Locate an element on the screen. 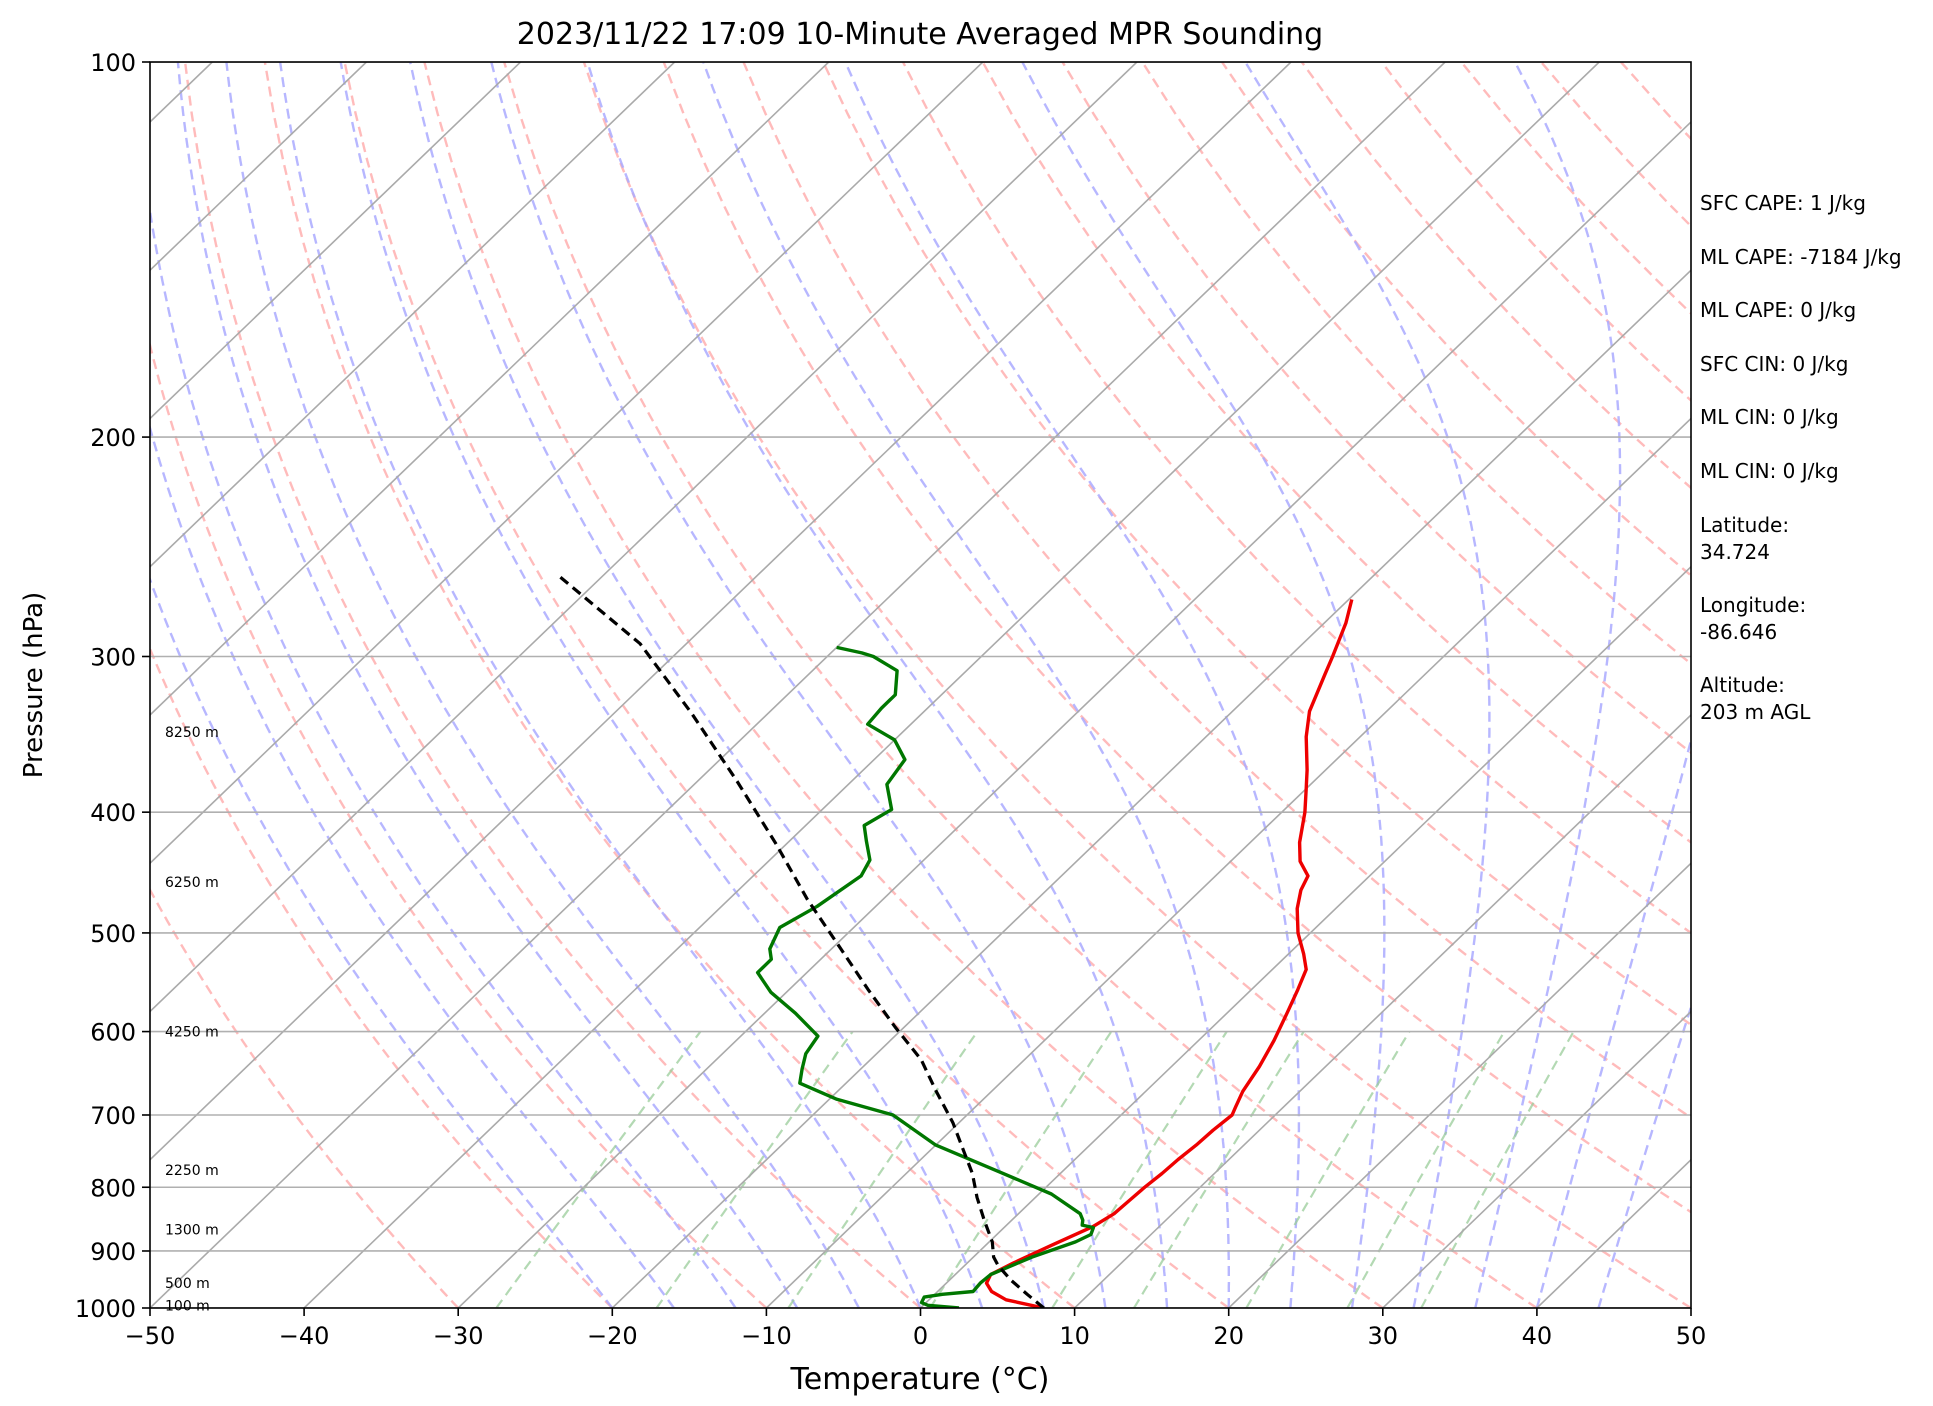 The height and width of the screenshot is (1406, 1933). x-axis-ticks: −50 −40 −30 −20 −10 0 10 20 30 40 50 is located at coordinates (916, 1329).